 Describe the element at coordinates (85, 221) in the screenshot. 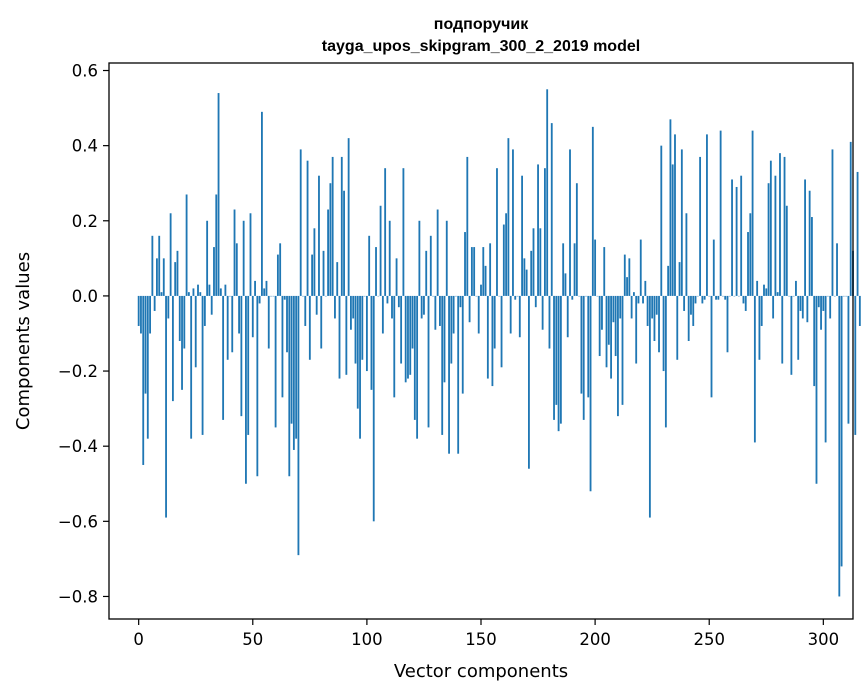

I see `y-tick-label: 0.2` at that location.